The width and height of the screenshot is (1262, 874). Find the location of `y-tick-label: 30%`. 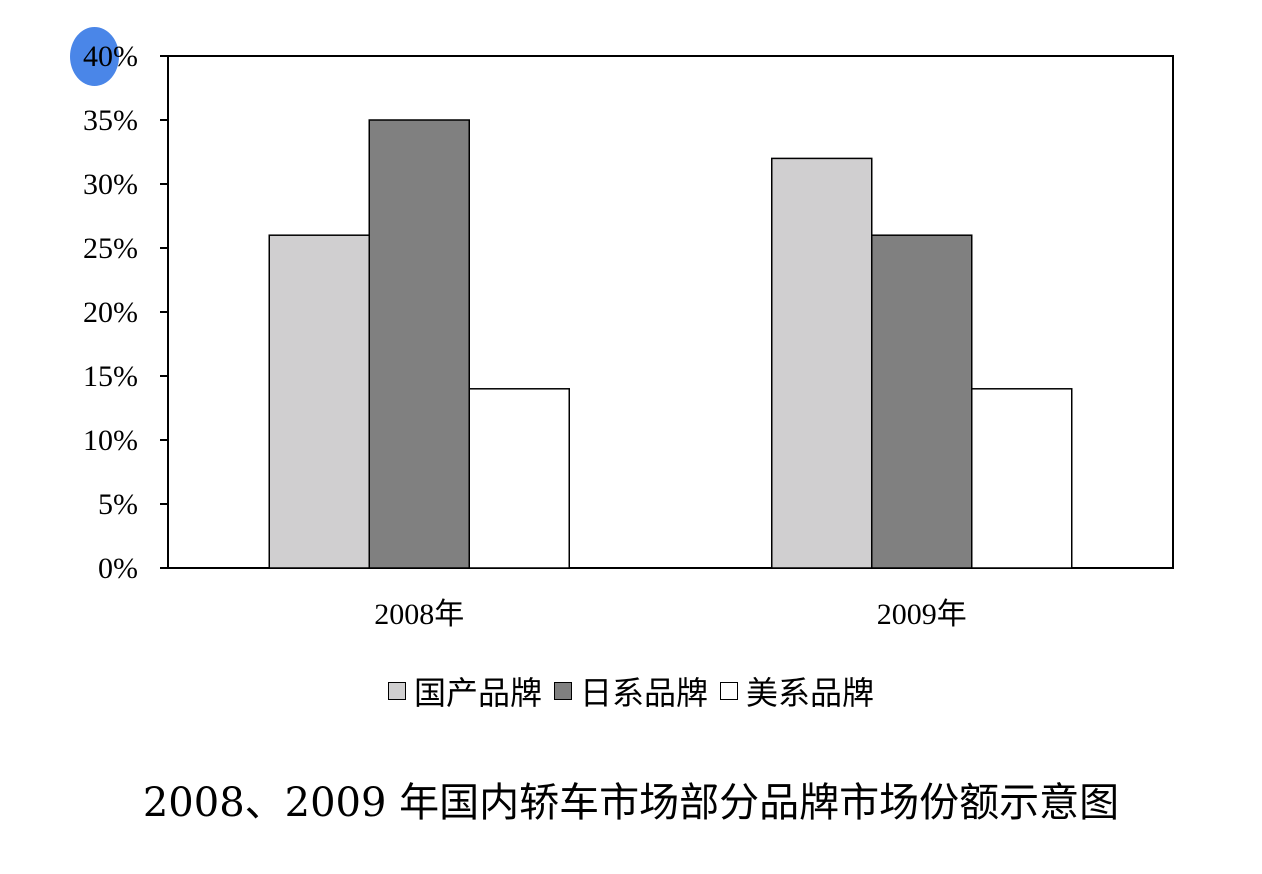

y-tick-label: 30% is located at coordinates (110, 184).